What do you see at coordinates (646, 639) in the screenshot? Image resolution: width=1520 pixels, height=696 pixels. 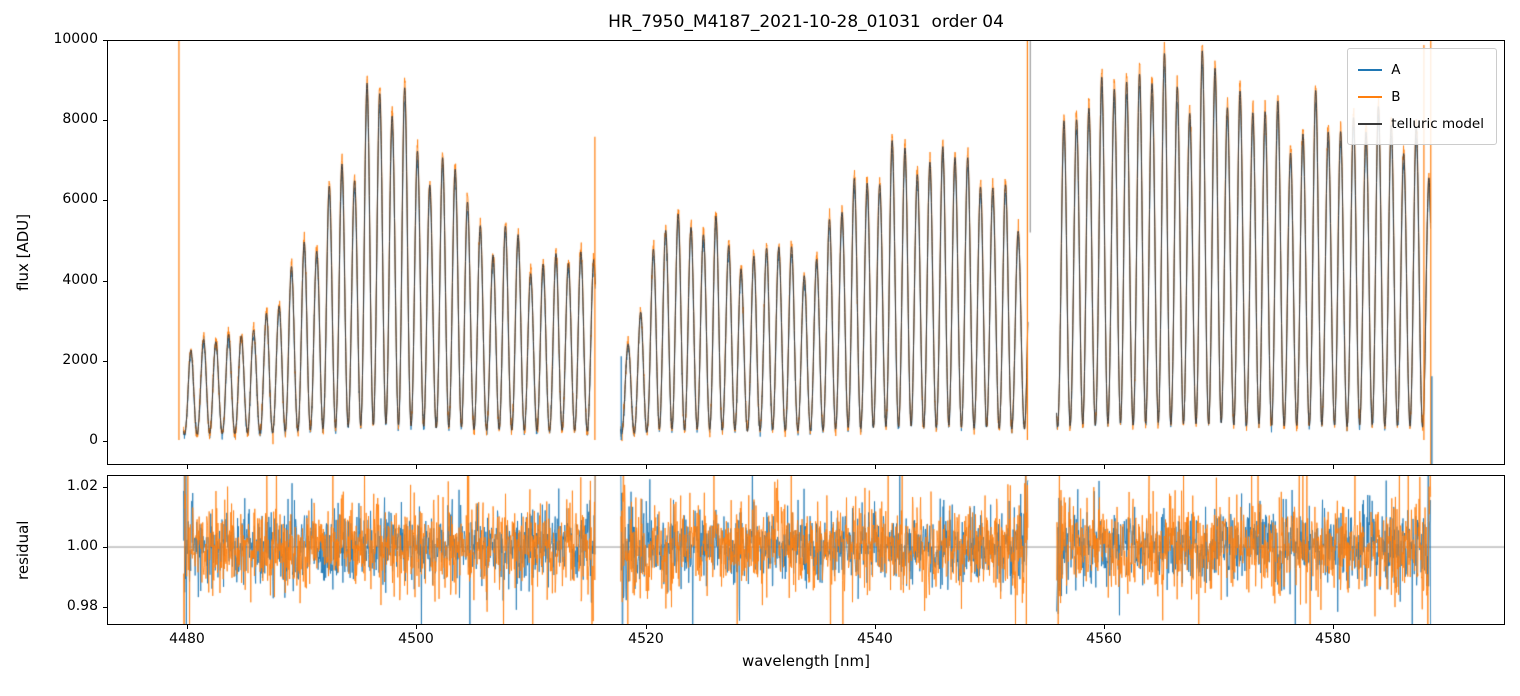 I see `x-tick-label: 4520` at bounding box center [646, 639].